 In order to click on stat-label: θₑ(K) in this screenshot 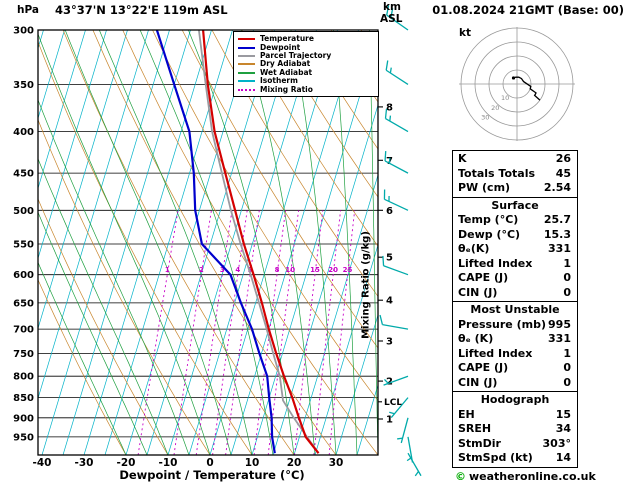, I will do `click(474, 248)`.